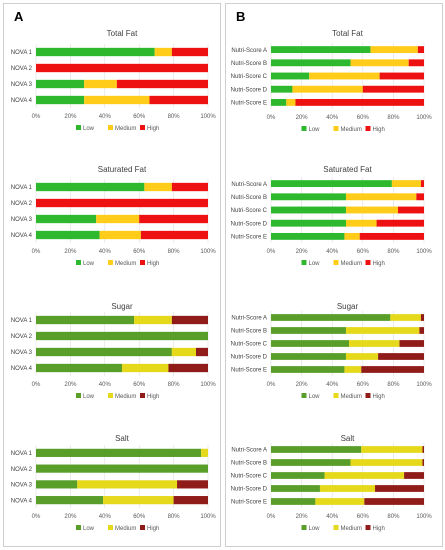 The width and height of the screenshot is (445, 550). Describe the element at coordinates (22, 101) in the screenshot. I see `category-label: NOVA 4` at that location.